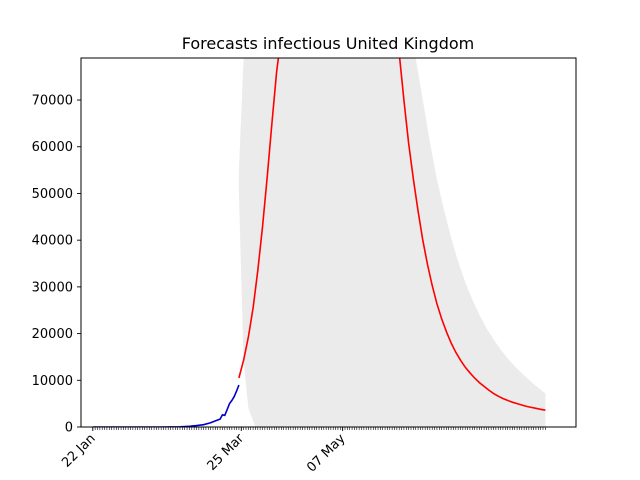 The height and width of the screenshot is (480, 640). I want to click on y-tick-label: 70000, so click(52, 101).